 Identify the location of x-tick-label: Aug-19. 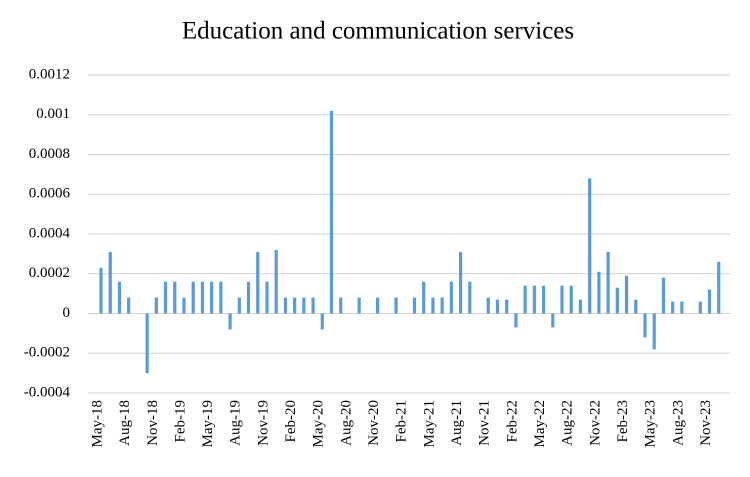
(236, 423).